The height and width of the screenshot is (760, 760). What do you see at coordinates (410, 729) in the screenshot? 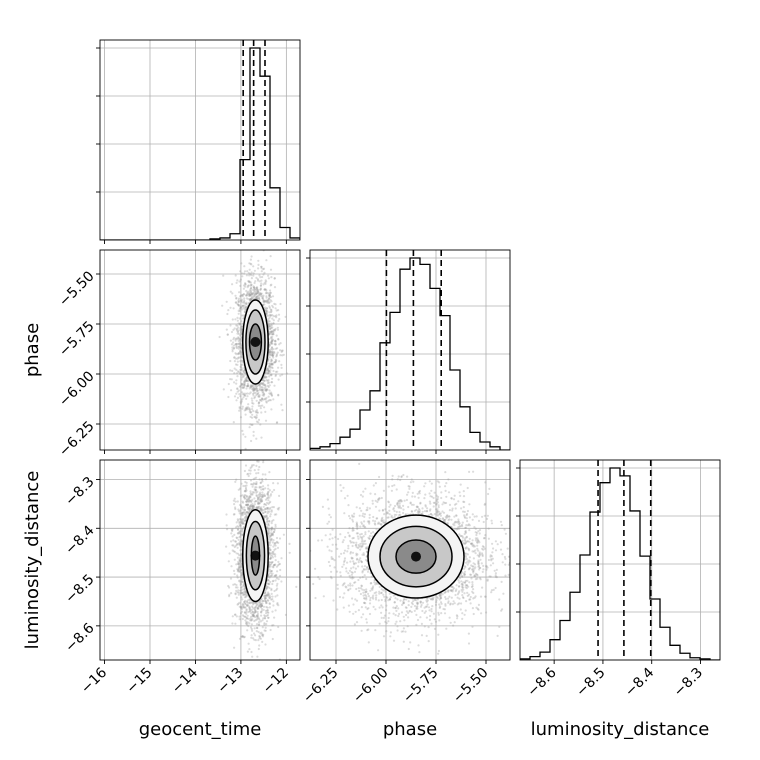
I see `x-axis-label-phase: phase` at bounding box center [410, 729].